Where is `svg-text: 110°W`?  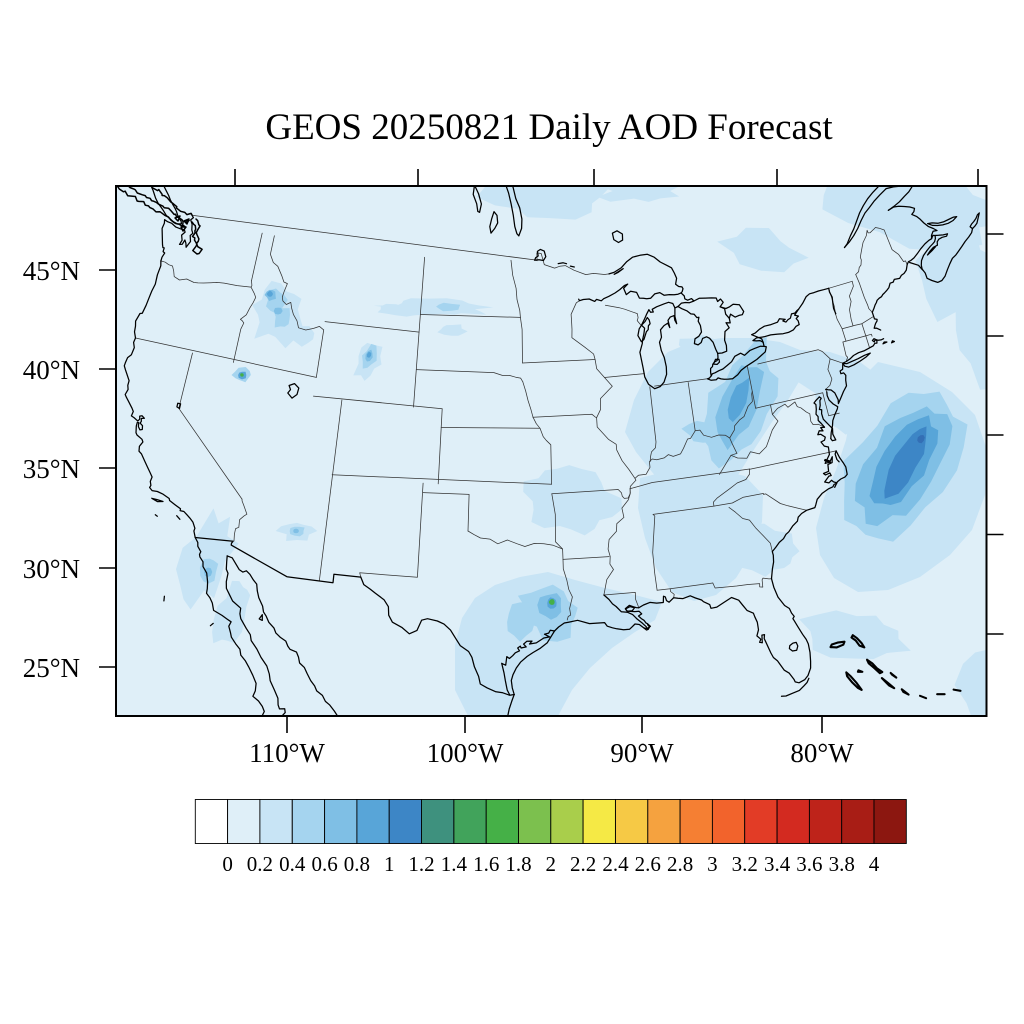 svg-text: 110°W is located at coordinates (287, 753).